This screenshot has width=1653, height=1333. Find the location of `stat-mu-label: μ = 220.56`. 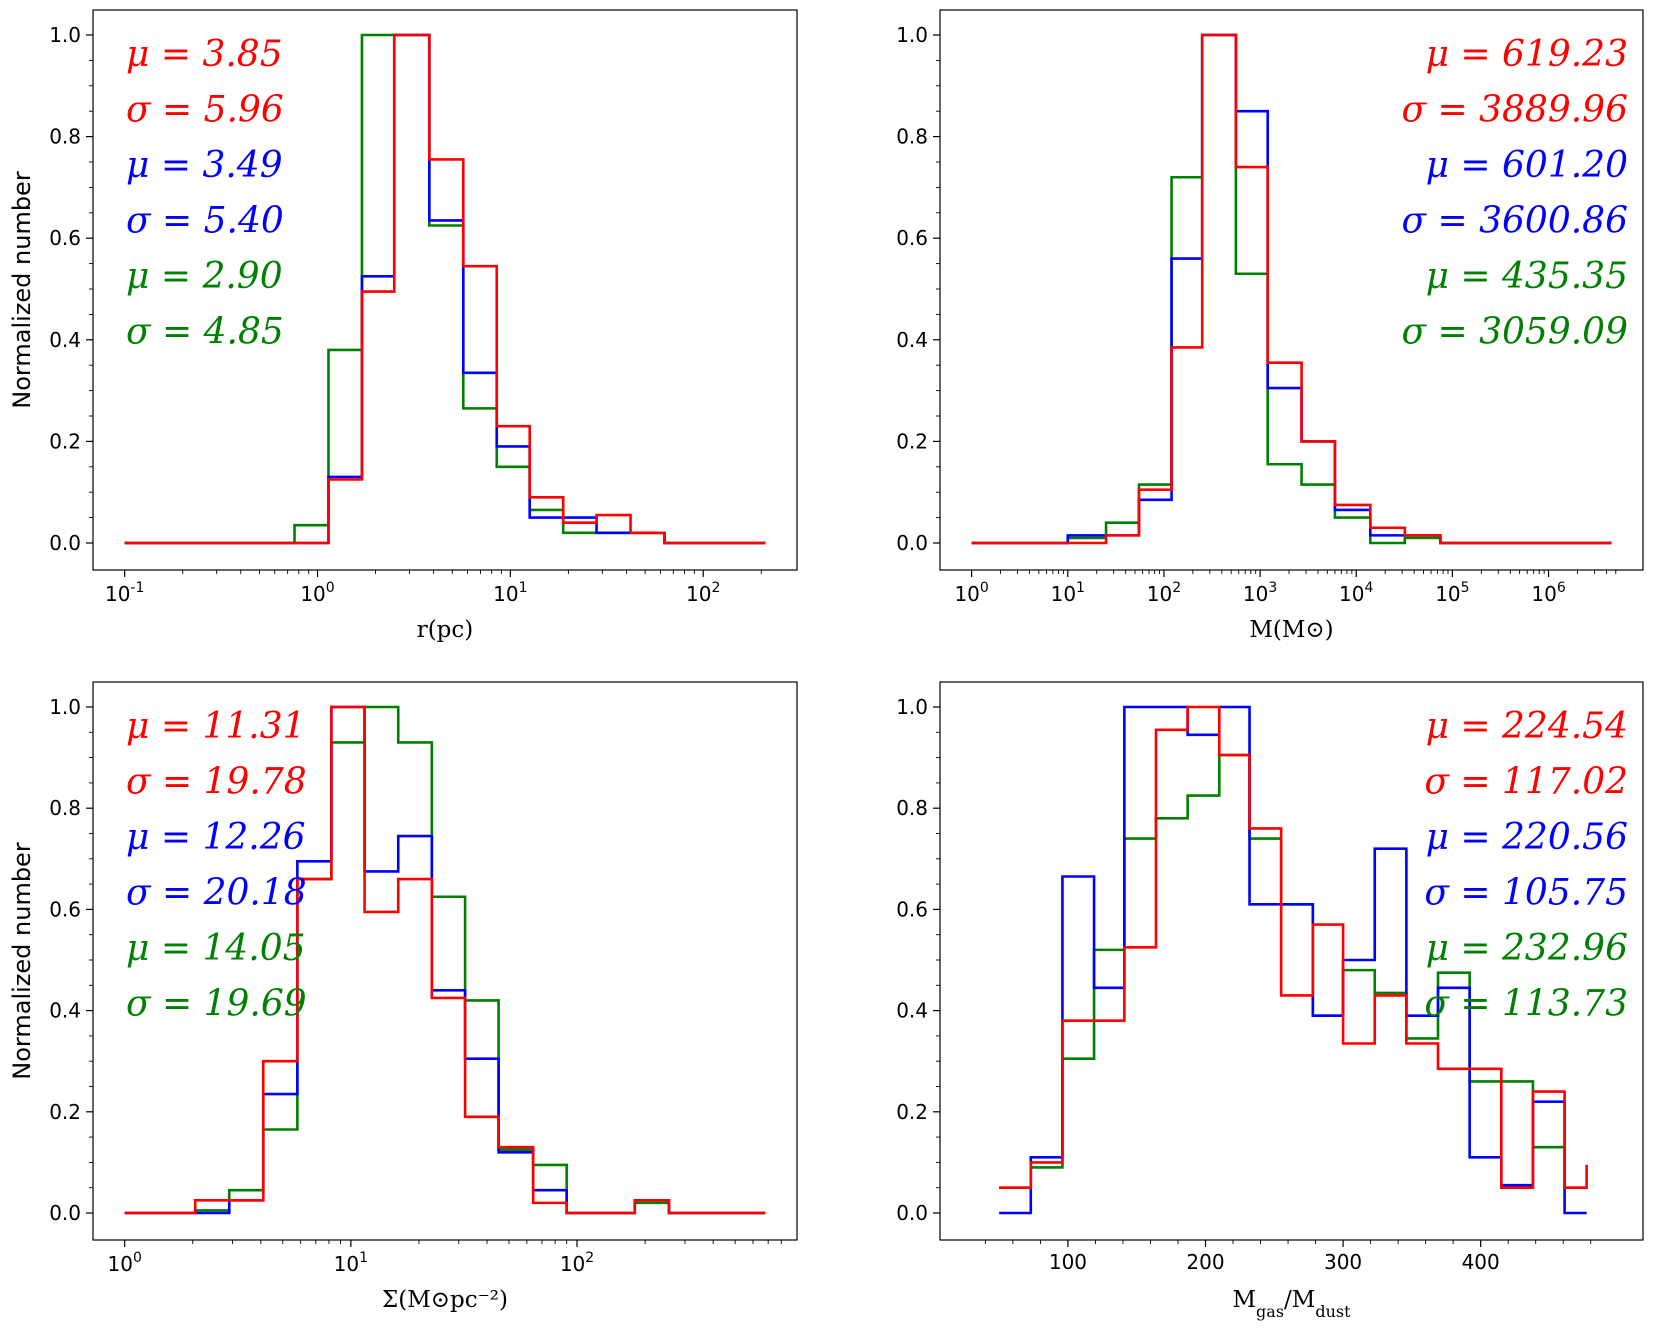

stat-mu-label: μ = 220.56 is located at coordinates (1527, 837).